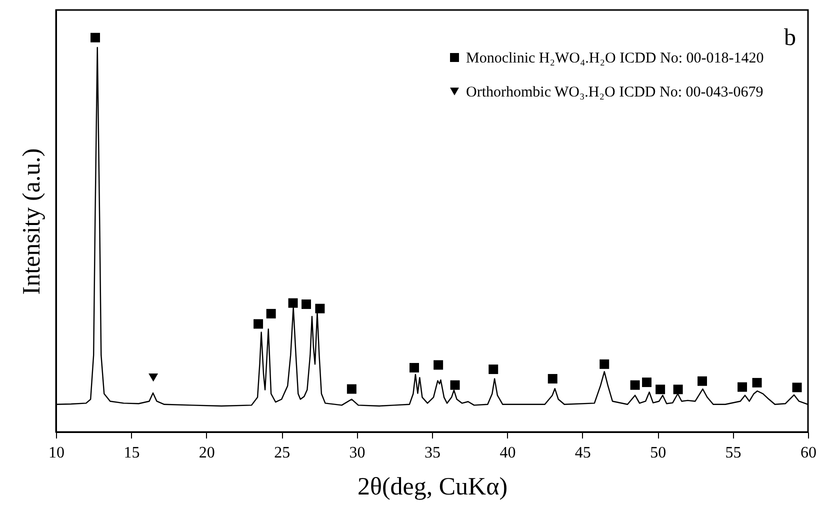 The image size is (823, 523). Describe the element at coordinates (808, 453) in the screenshot. I see `x-tick-label: 60` at that location.